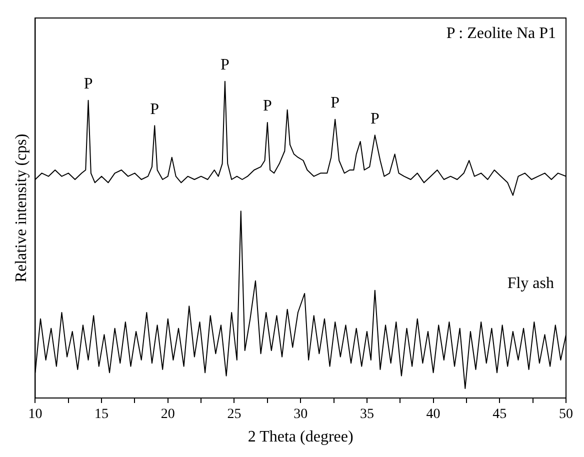 The image size is (584, 457). I want to click on y-axis-title: Relative intensity (cps), so click(21, 208).